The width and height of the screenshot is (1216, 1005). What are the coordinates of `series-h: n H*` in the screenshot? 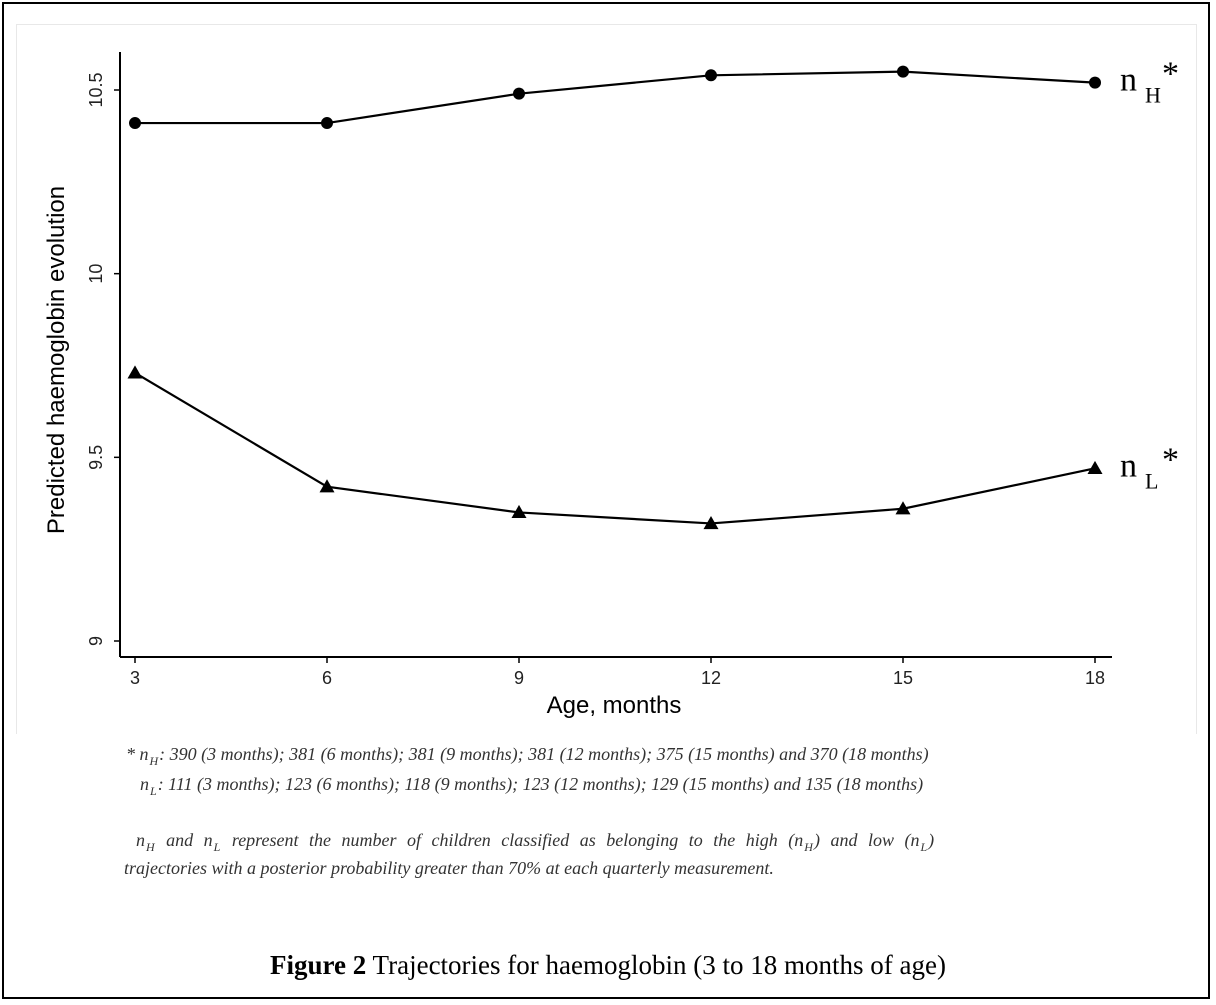 It's located at (654, 93).